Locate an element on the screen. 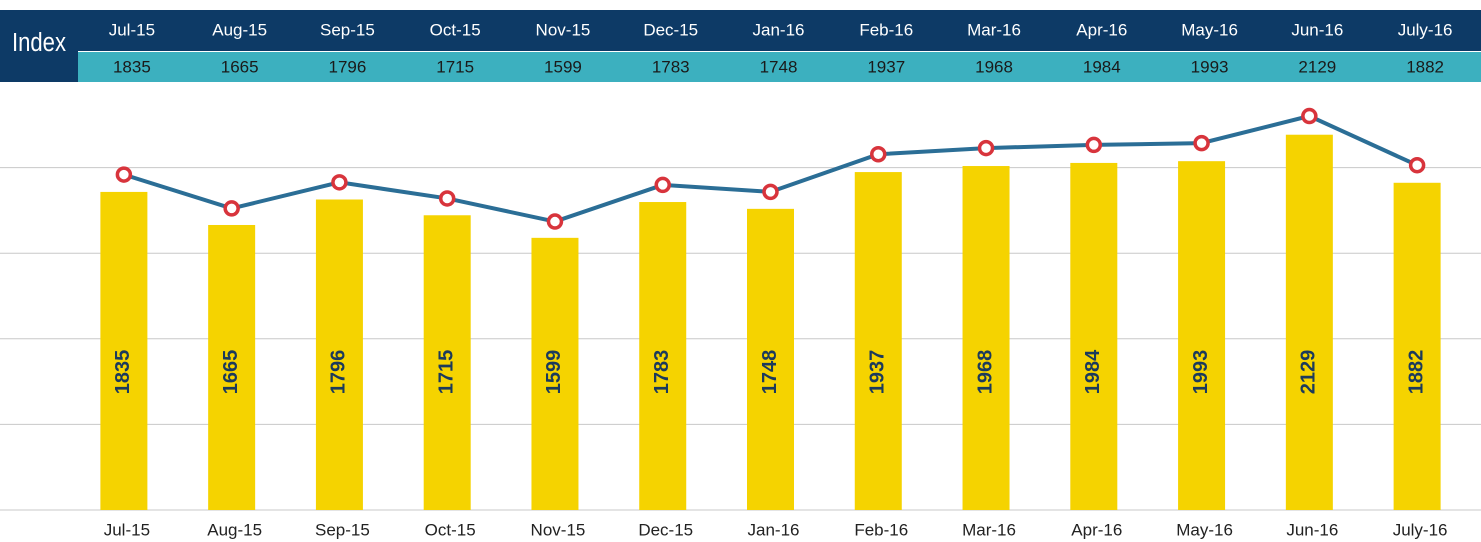 The height and width of the screenshot is (542, 1481). bar-value-label: 1665 is located at coordinates (231, 372).